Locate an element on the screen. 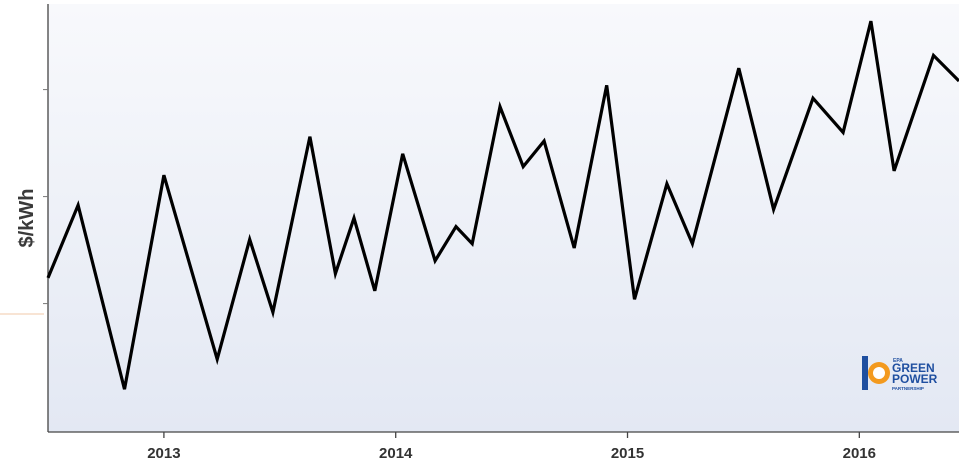 This screenshot has width=959, height=468. green-power-logo: EPA GREEN POWER PARTNERSHIP is located at coordinates (900, 373).